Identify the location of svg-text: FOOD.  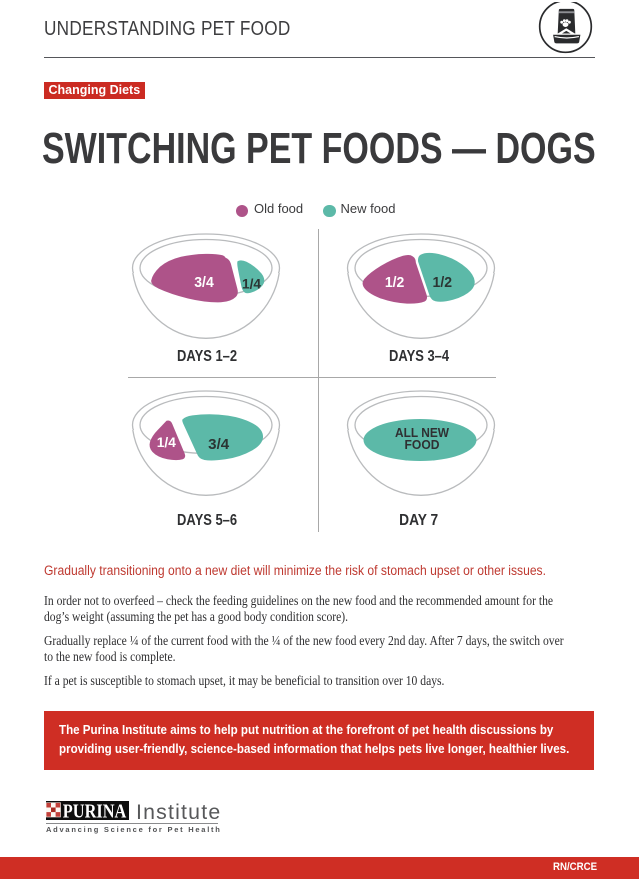
(422, 444).